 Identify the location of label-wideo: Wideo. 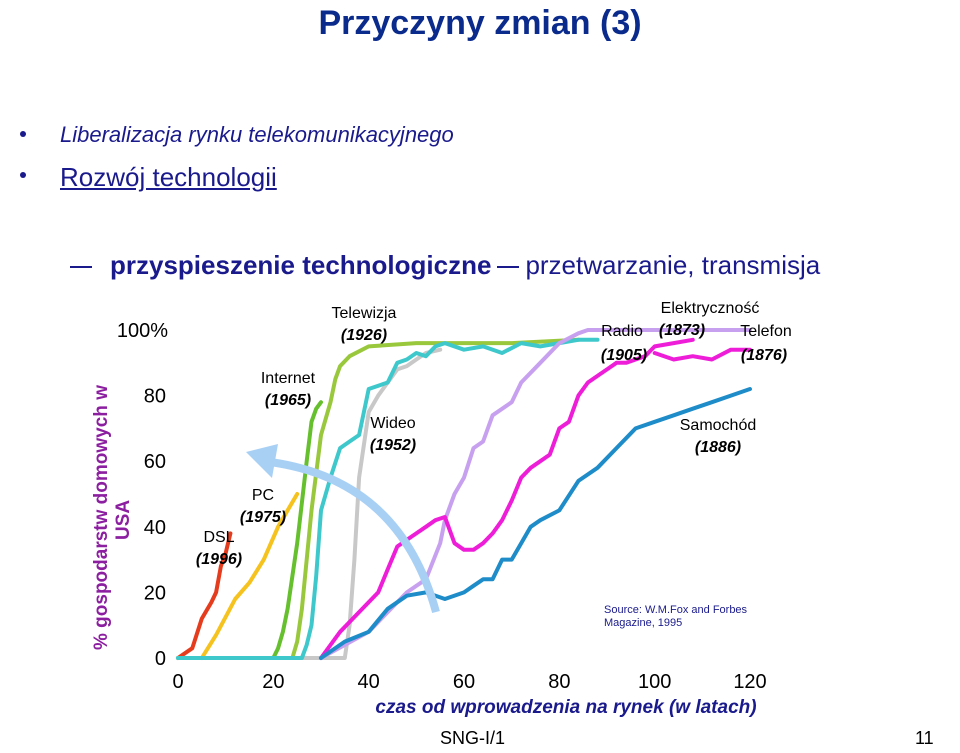
(392, 423).